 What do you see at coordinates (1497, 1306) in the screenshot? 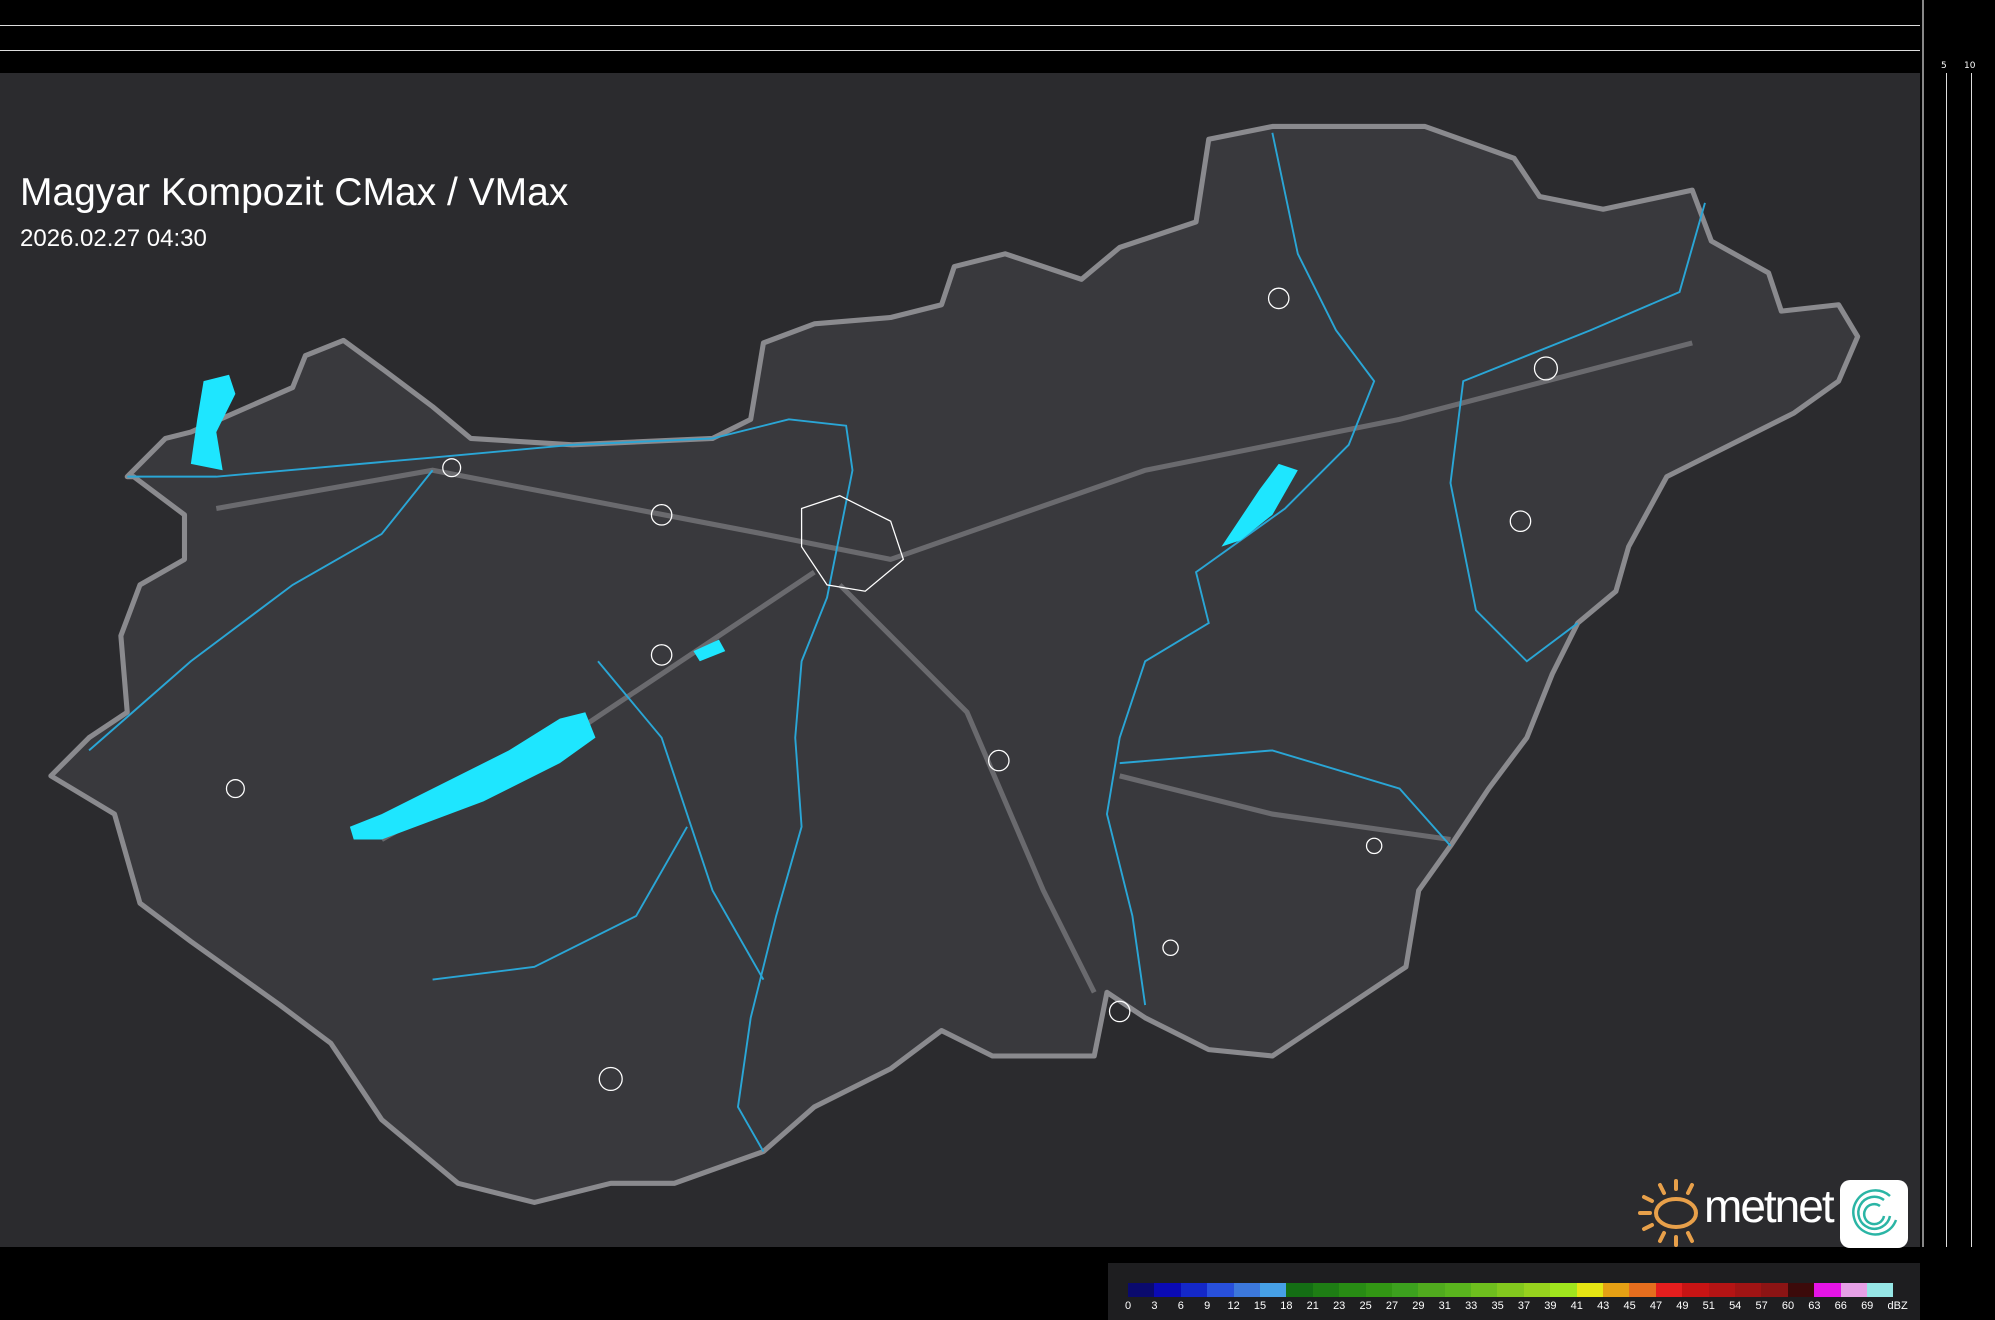
I see `legend-tick-label: 35` at bounding box center [1497, 1306].